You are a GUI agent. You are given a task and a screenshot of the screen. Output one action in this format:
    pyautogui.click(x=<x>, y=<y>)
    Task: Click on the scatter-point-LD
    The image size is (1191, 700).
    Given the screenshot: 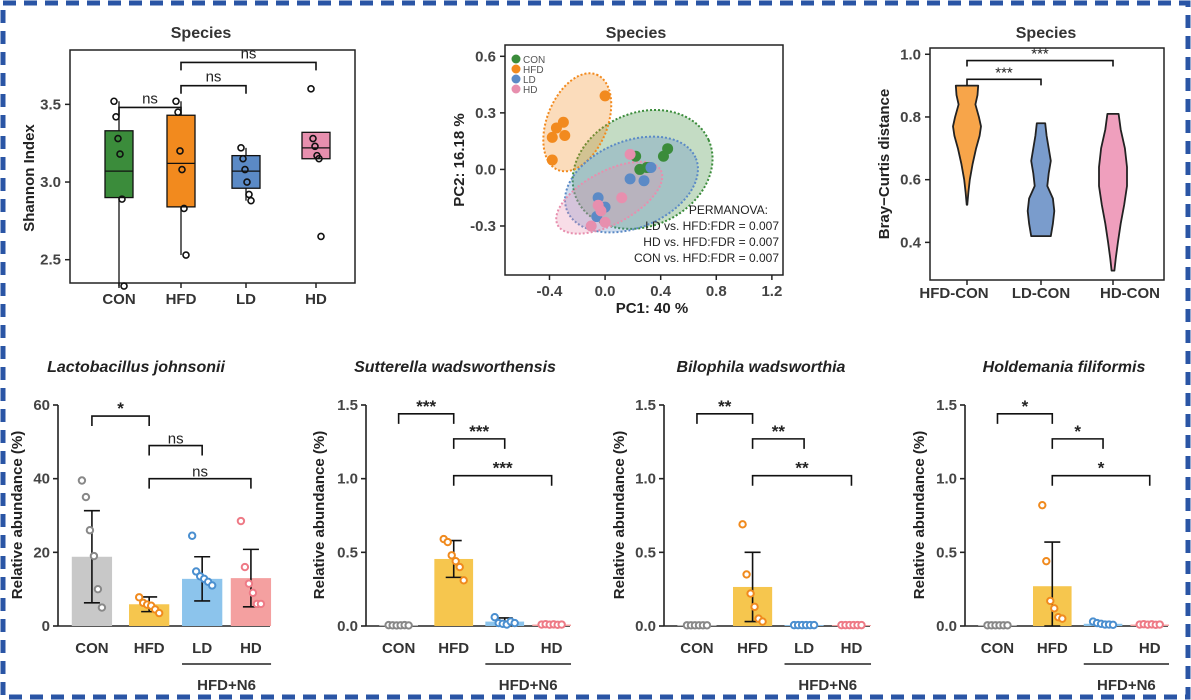 What is the action you would take?
    pyautogui.click(x=630, y=179)
    